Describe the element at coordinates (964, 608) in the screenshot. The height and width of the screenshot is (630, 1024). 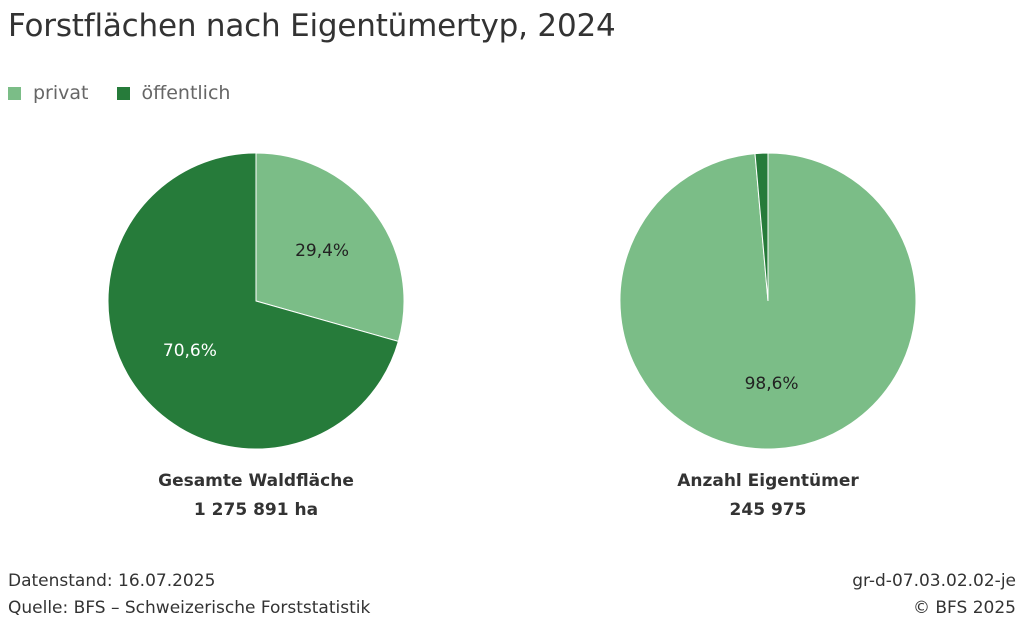
I see `footer-copyright: © BFS 2025` at that location.